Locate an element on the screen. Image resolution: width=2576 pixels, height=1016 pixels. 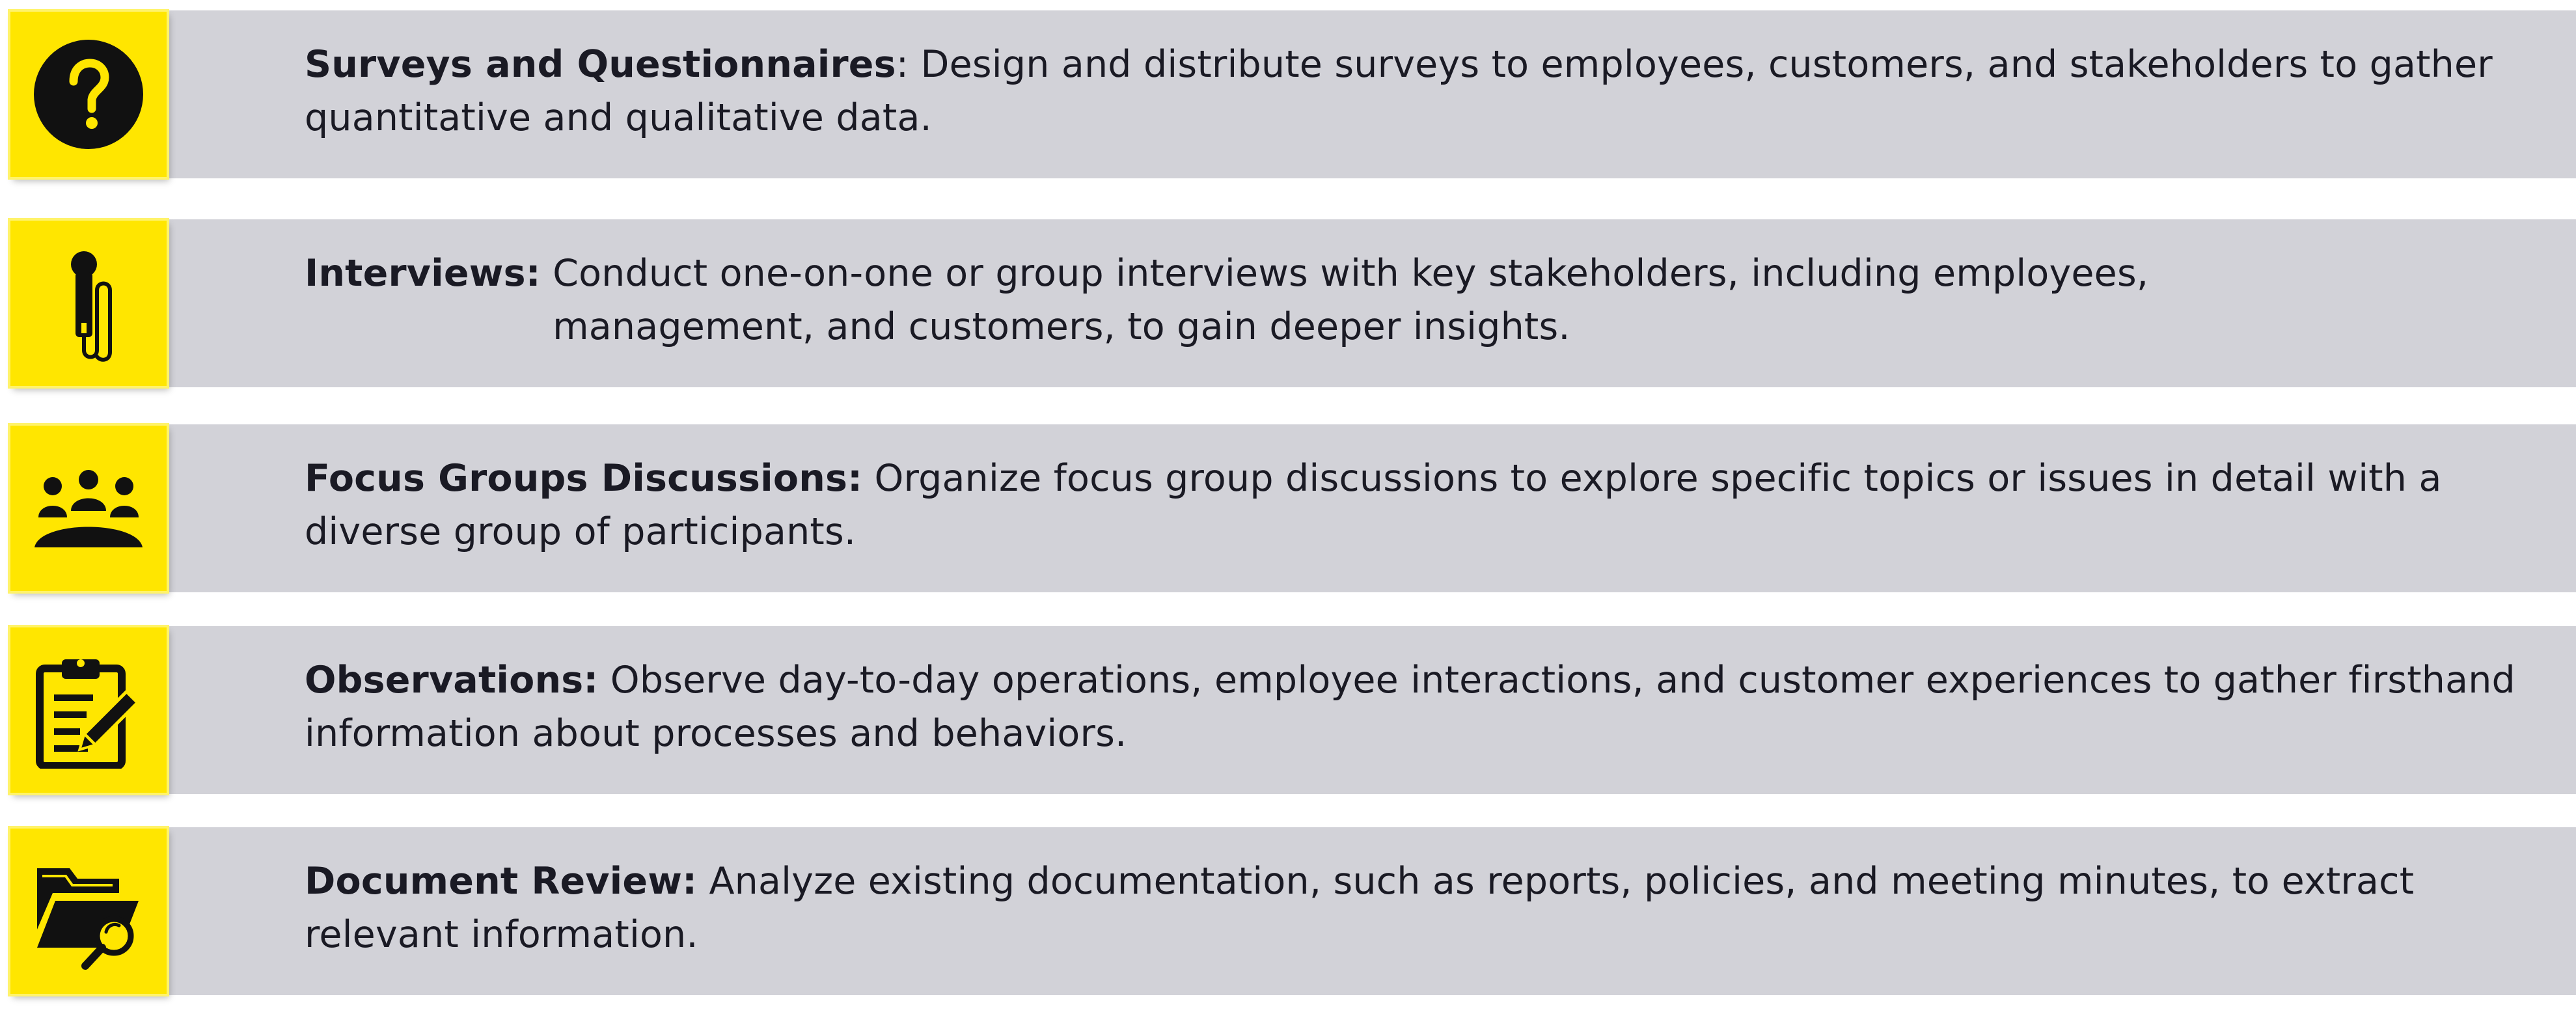
item-title: Document Review: is located at coordinates (502, 881).